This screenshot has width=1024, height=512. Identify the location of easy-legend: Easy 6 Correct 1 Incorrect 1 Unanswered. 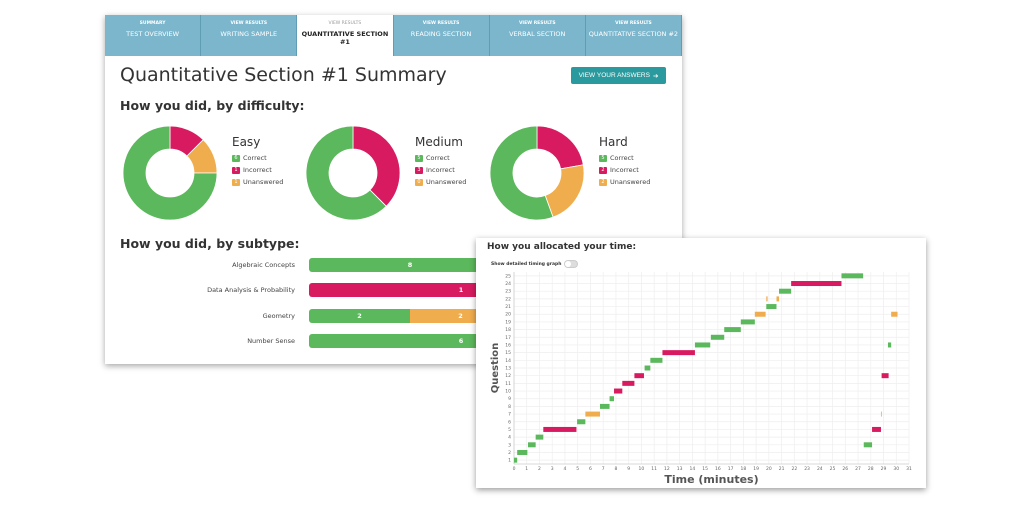
(257, 161).